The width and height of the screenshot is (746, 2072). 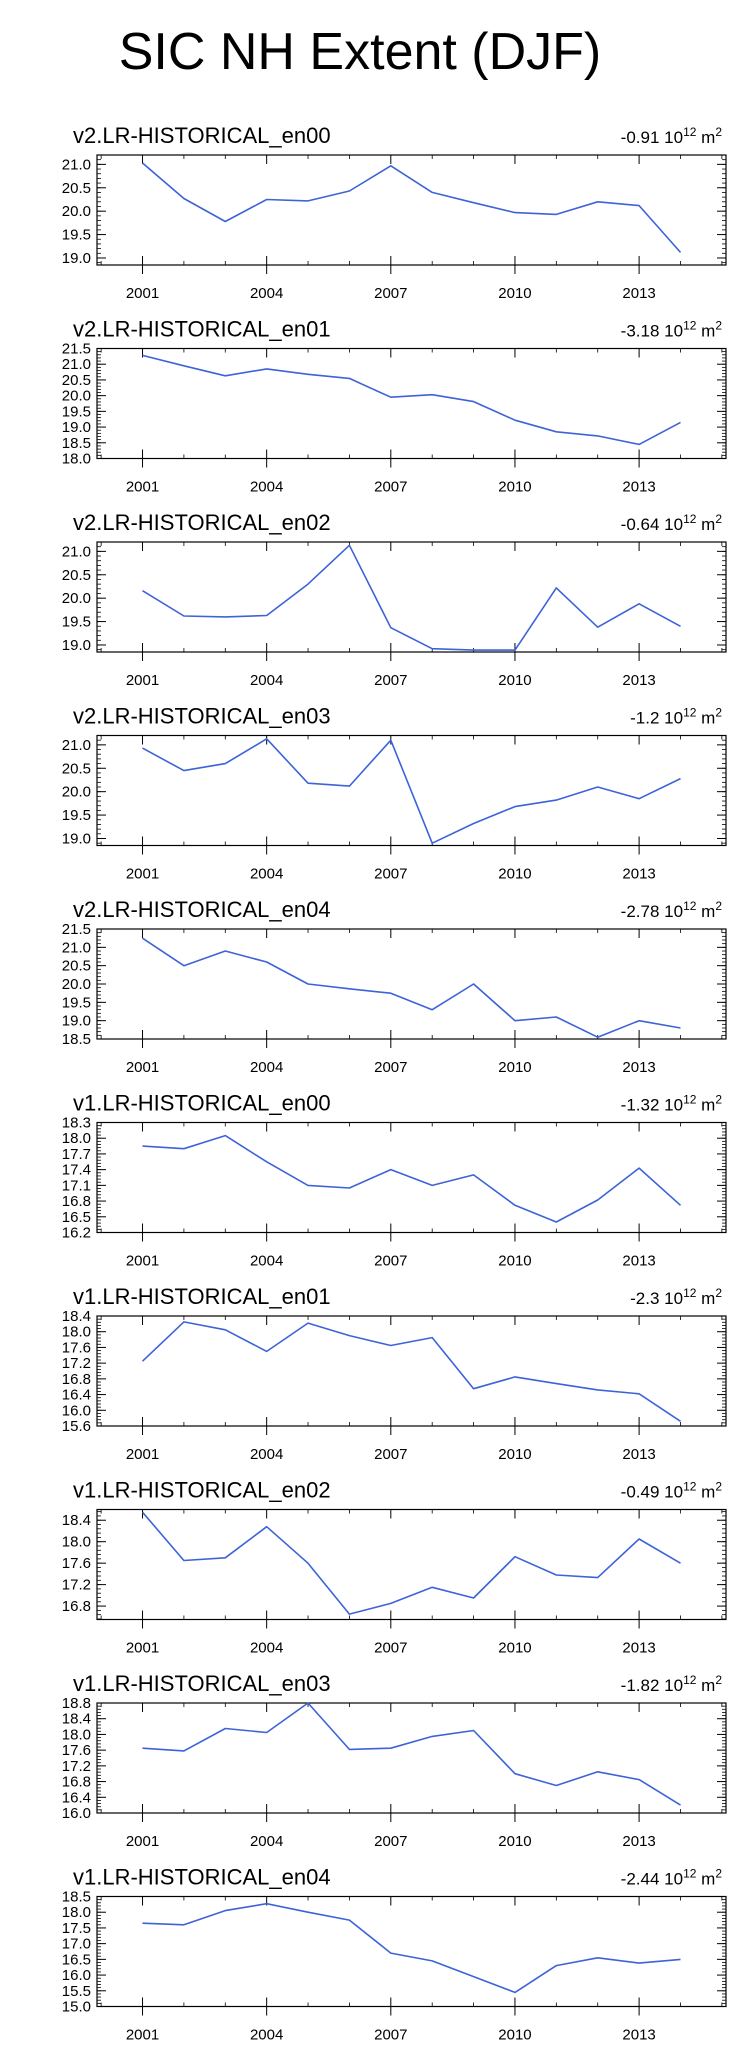 What do you see at coordinates (672, 523) in the screenshot?
I see `trend-label: -0.64 1012 m2` at bounding box center [672, 523].